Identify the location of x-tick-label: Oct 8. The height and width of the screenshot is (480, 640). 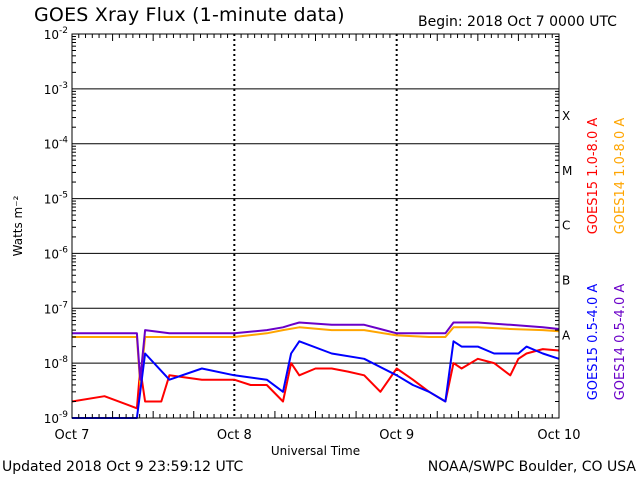
(234, 435).